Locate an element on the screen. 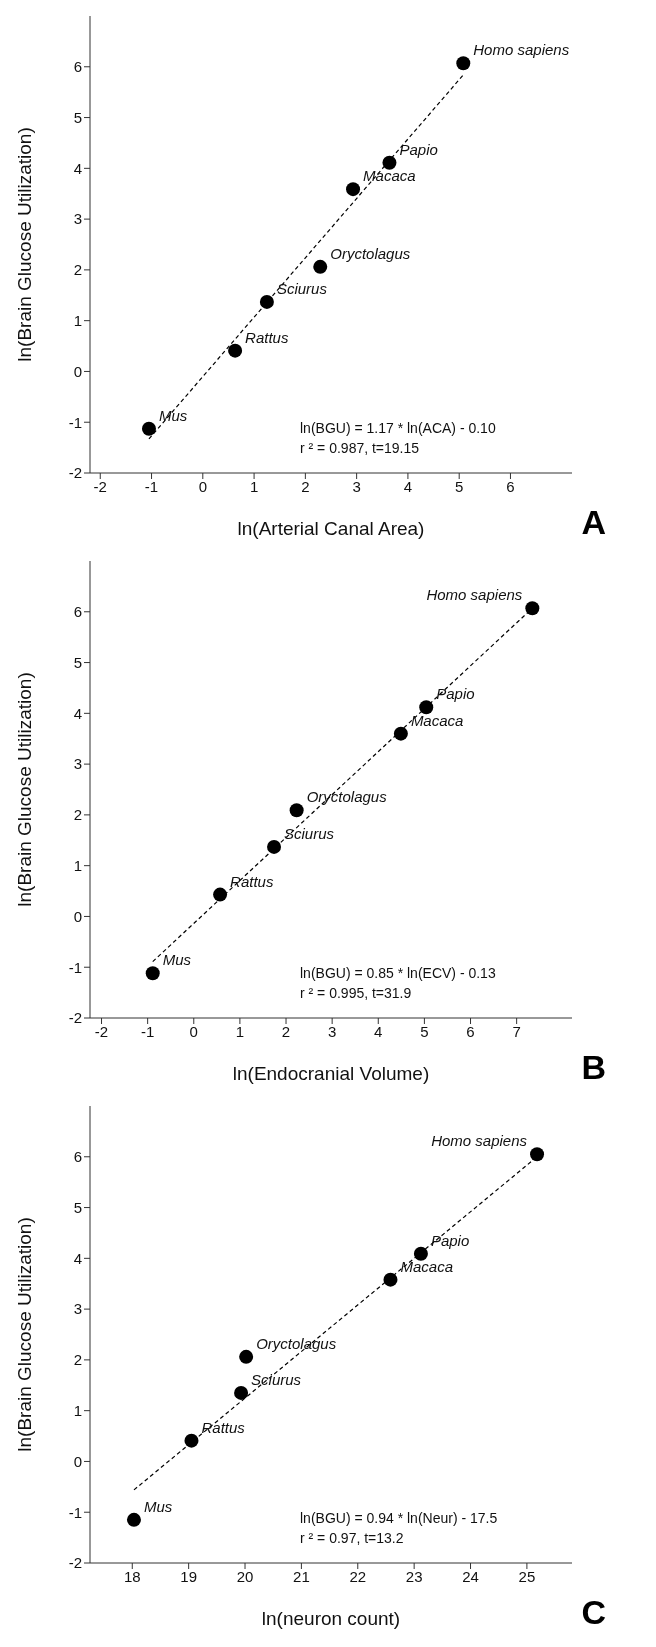 Image resolution: width=656 pixels, height=1647 pixels. x-tick-label: 18 is located at coordinates (132, 1576).